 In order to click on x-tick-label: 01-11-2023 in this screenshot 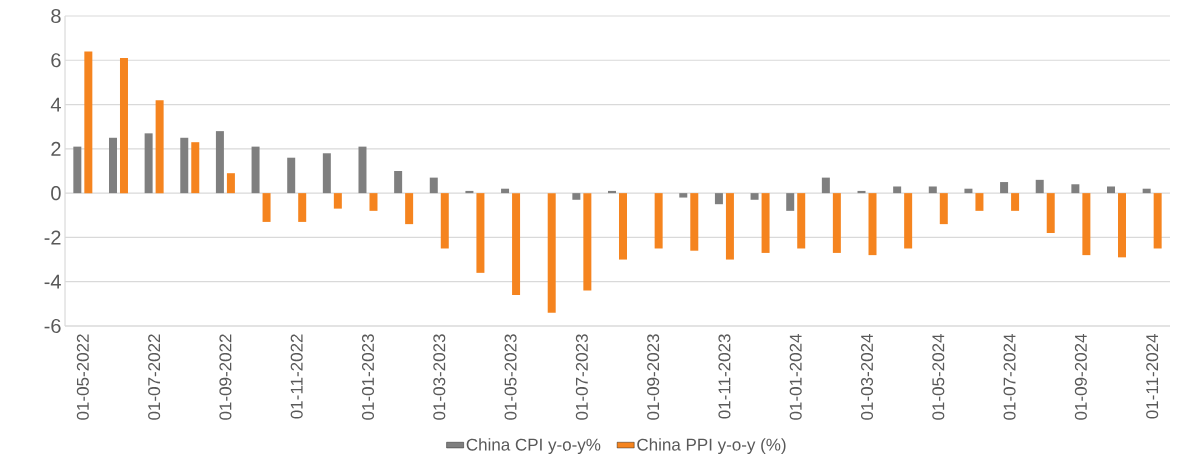, I will do `click(724, 376)`.